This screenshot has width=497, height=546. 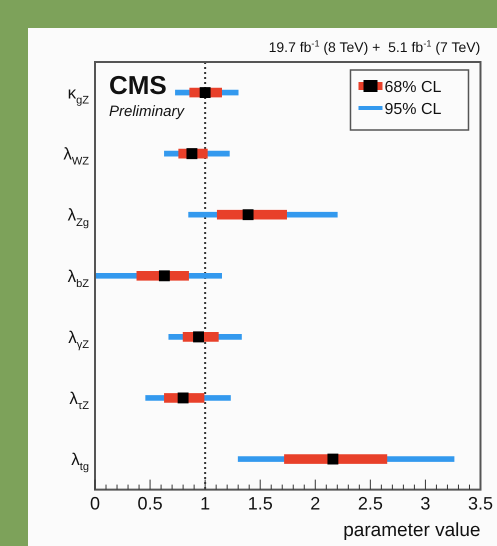 What do you see at coordinates (95, 503) in the screenshot?
I see `x-tick-label: 0` at bounding box center [95, 503].